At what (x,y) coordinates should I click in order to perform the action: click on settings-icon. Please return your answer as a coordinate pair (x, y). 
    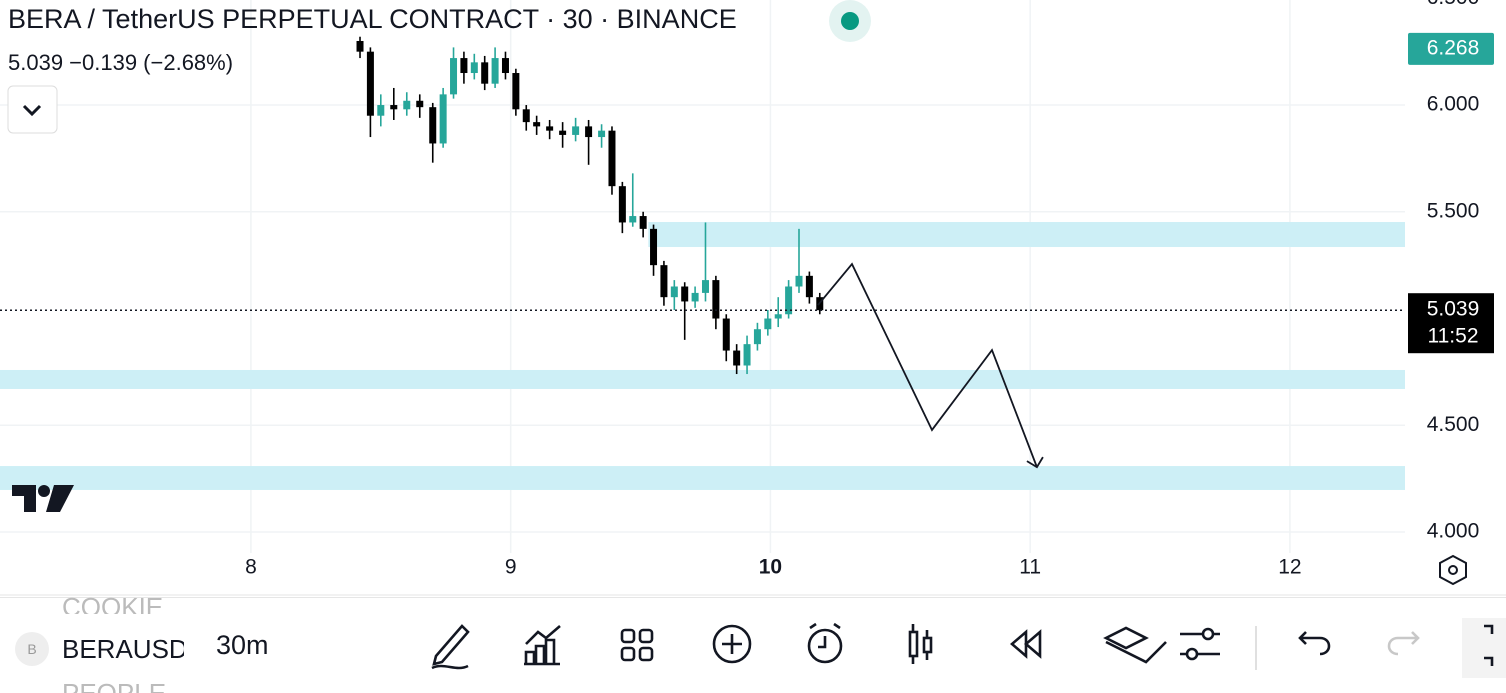
    Looking at the image, I should click on (1200, 644).